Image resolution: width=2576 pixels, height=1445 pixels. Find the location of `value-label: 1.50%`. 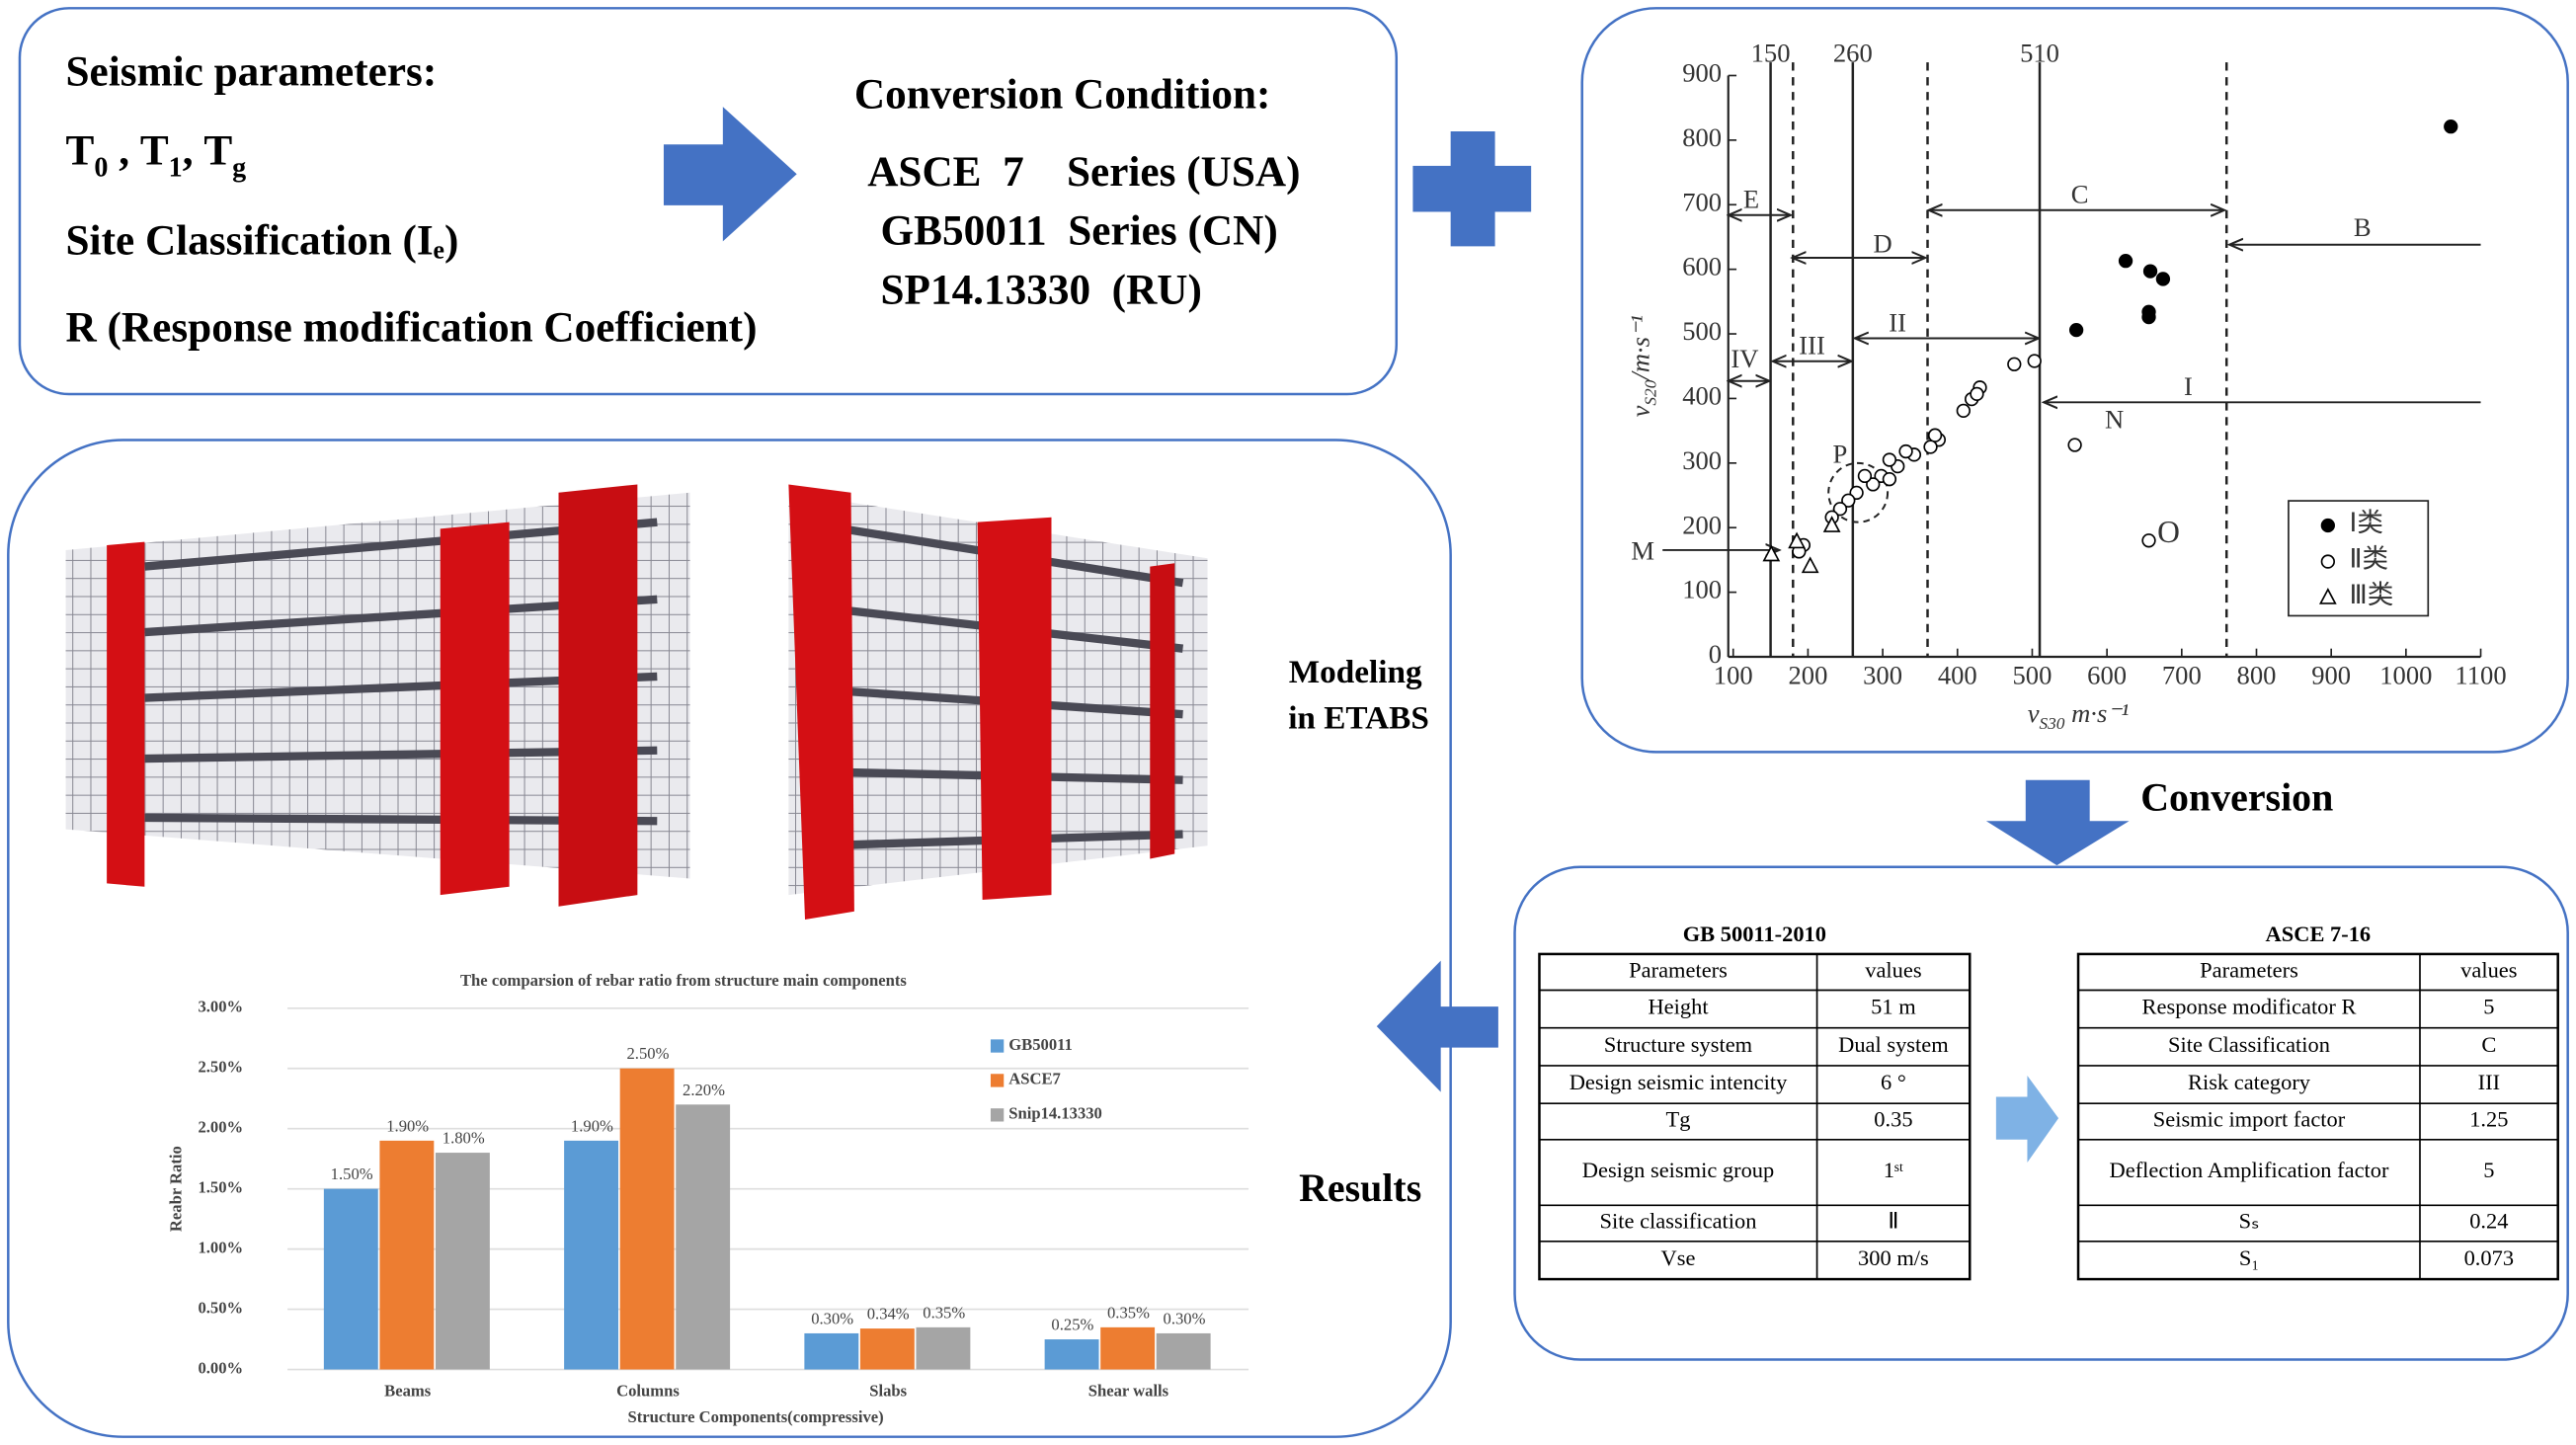

value-label: 1.50% is located at coordinates (352, 1173).